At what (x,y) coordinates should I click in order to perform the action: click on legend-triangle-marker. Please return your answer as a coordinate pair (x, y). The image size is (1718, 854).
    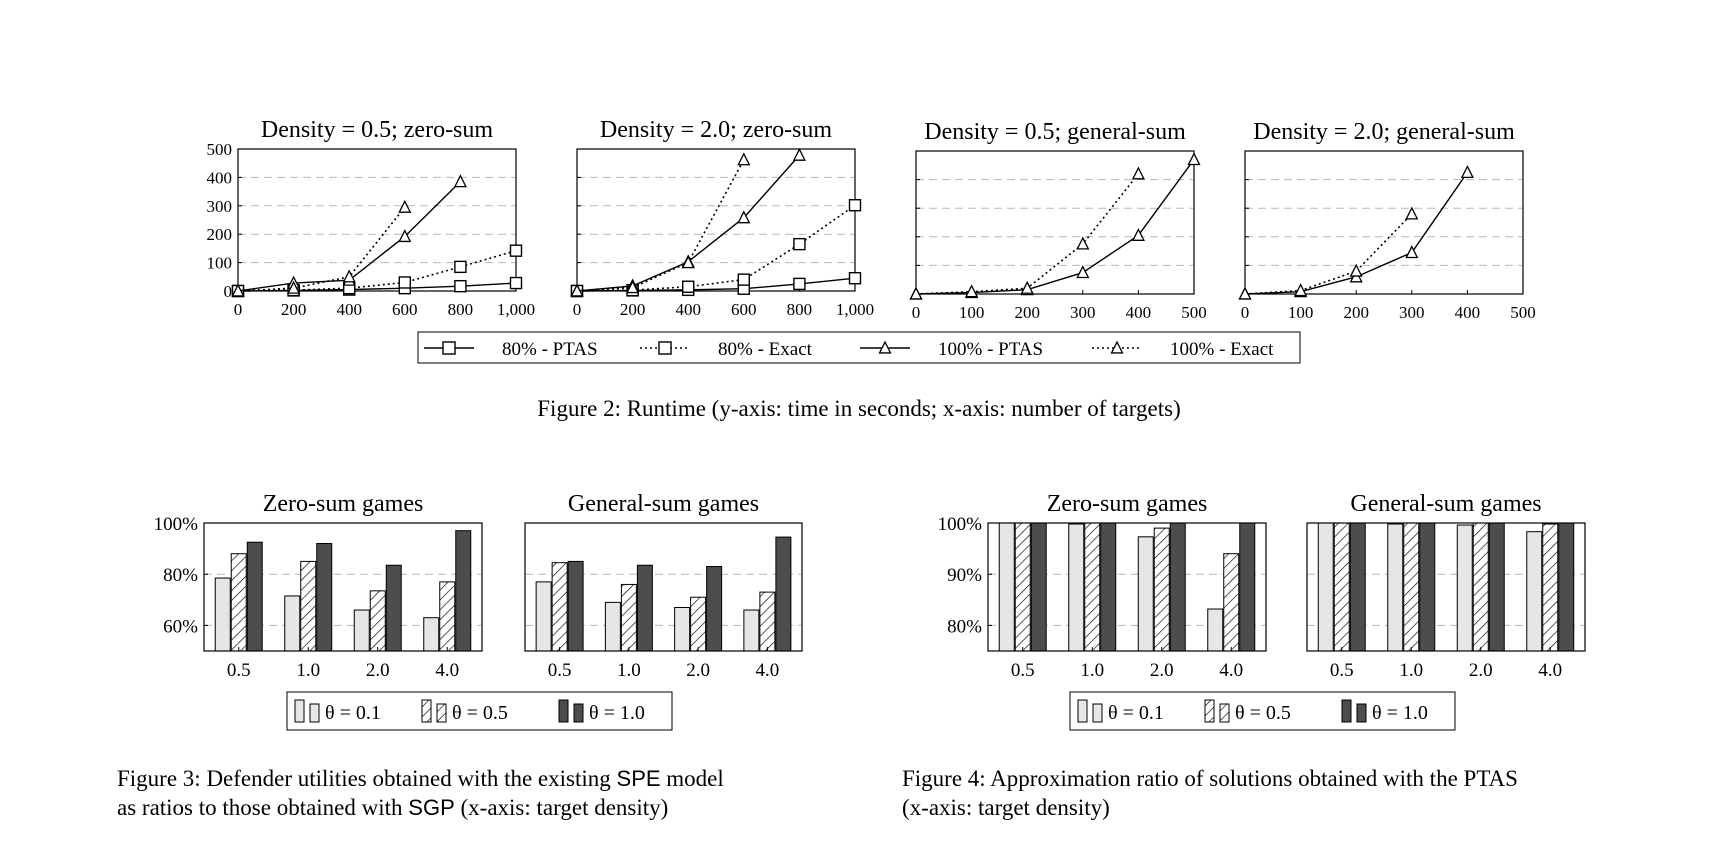
    Looking at the image, I should click on (885, 347).